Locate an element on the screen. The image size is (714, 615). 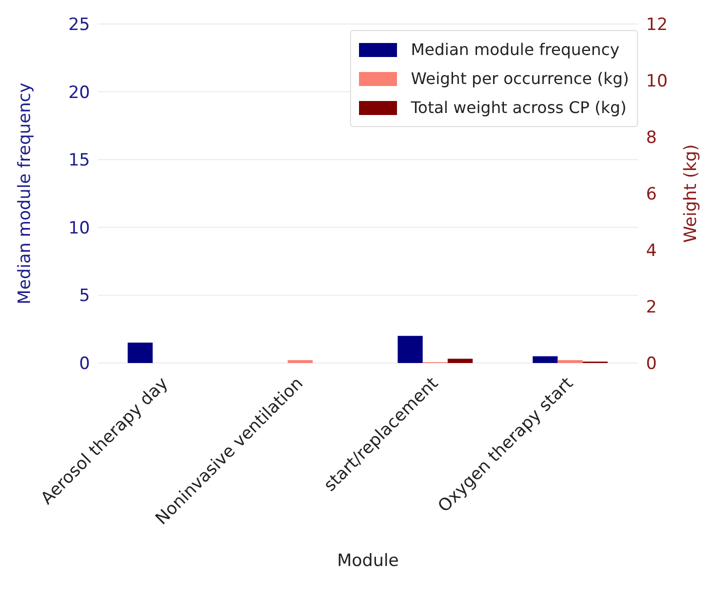
y-tick-label: 5 is located at coordinates (84, 296).